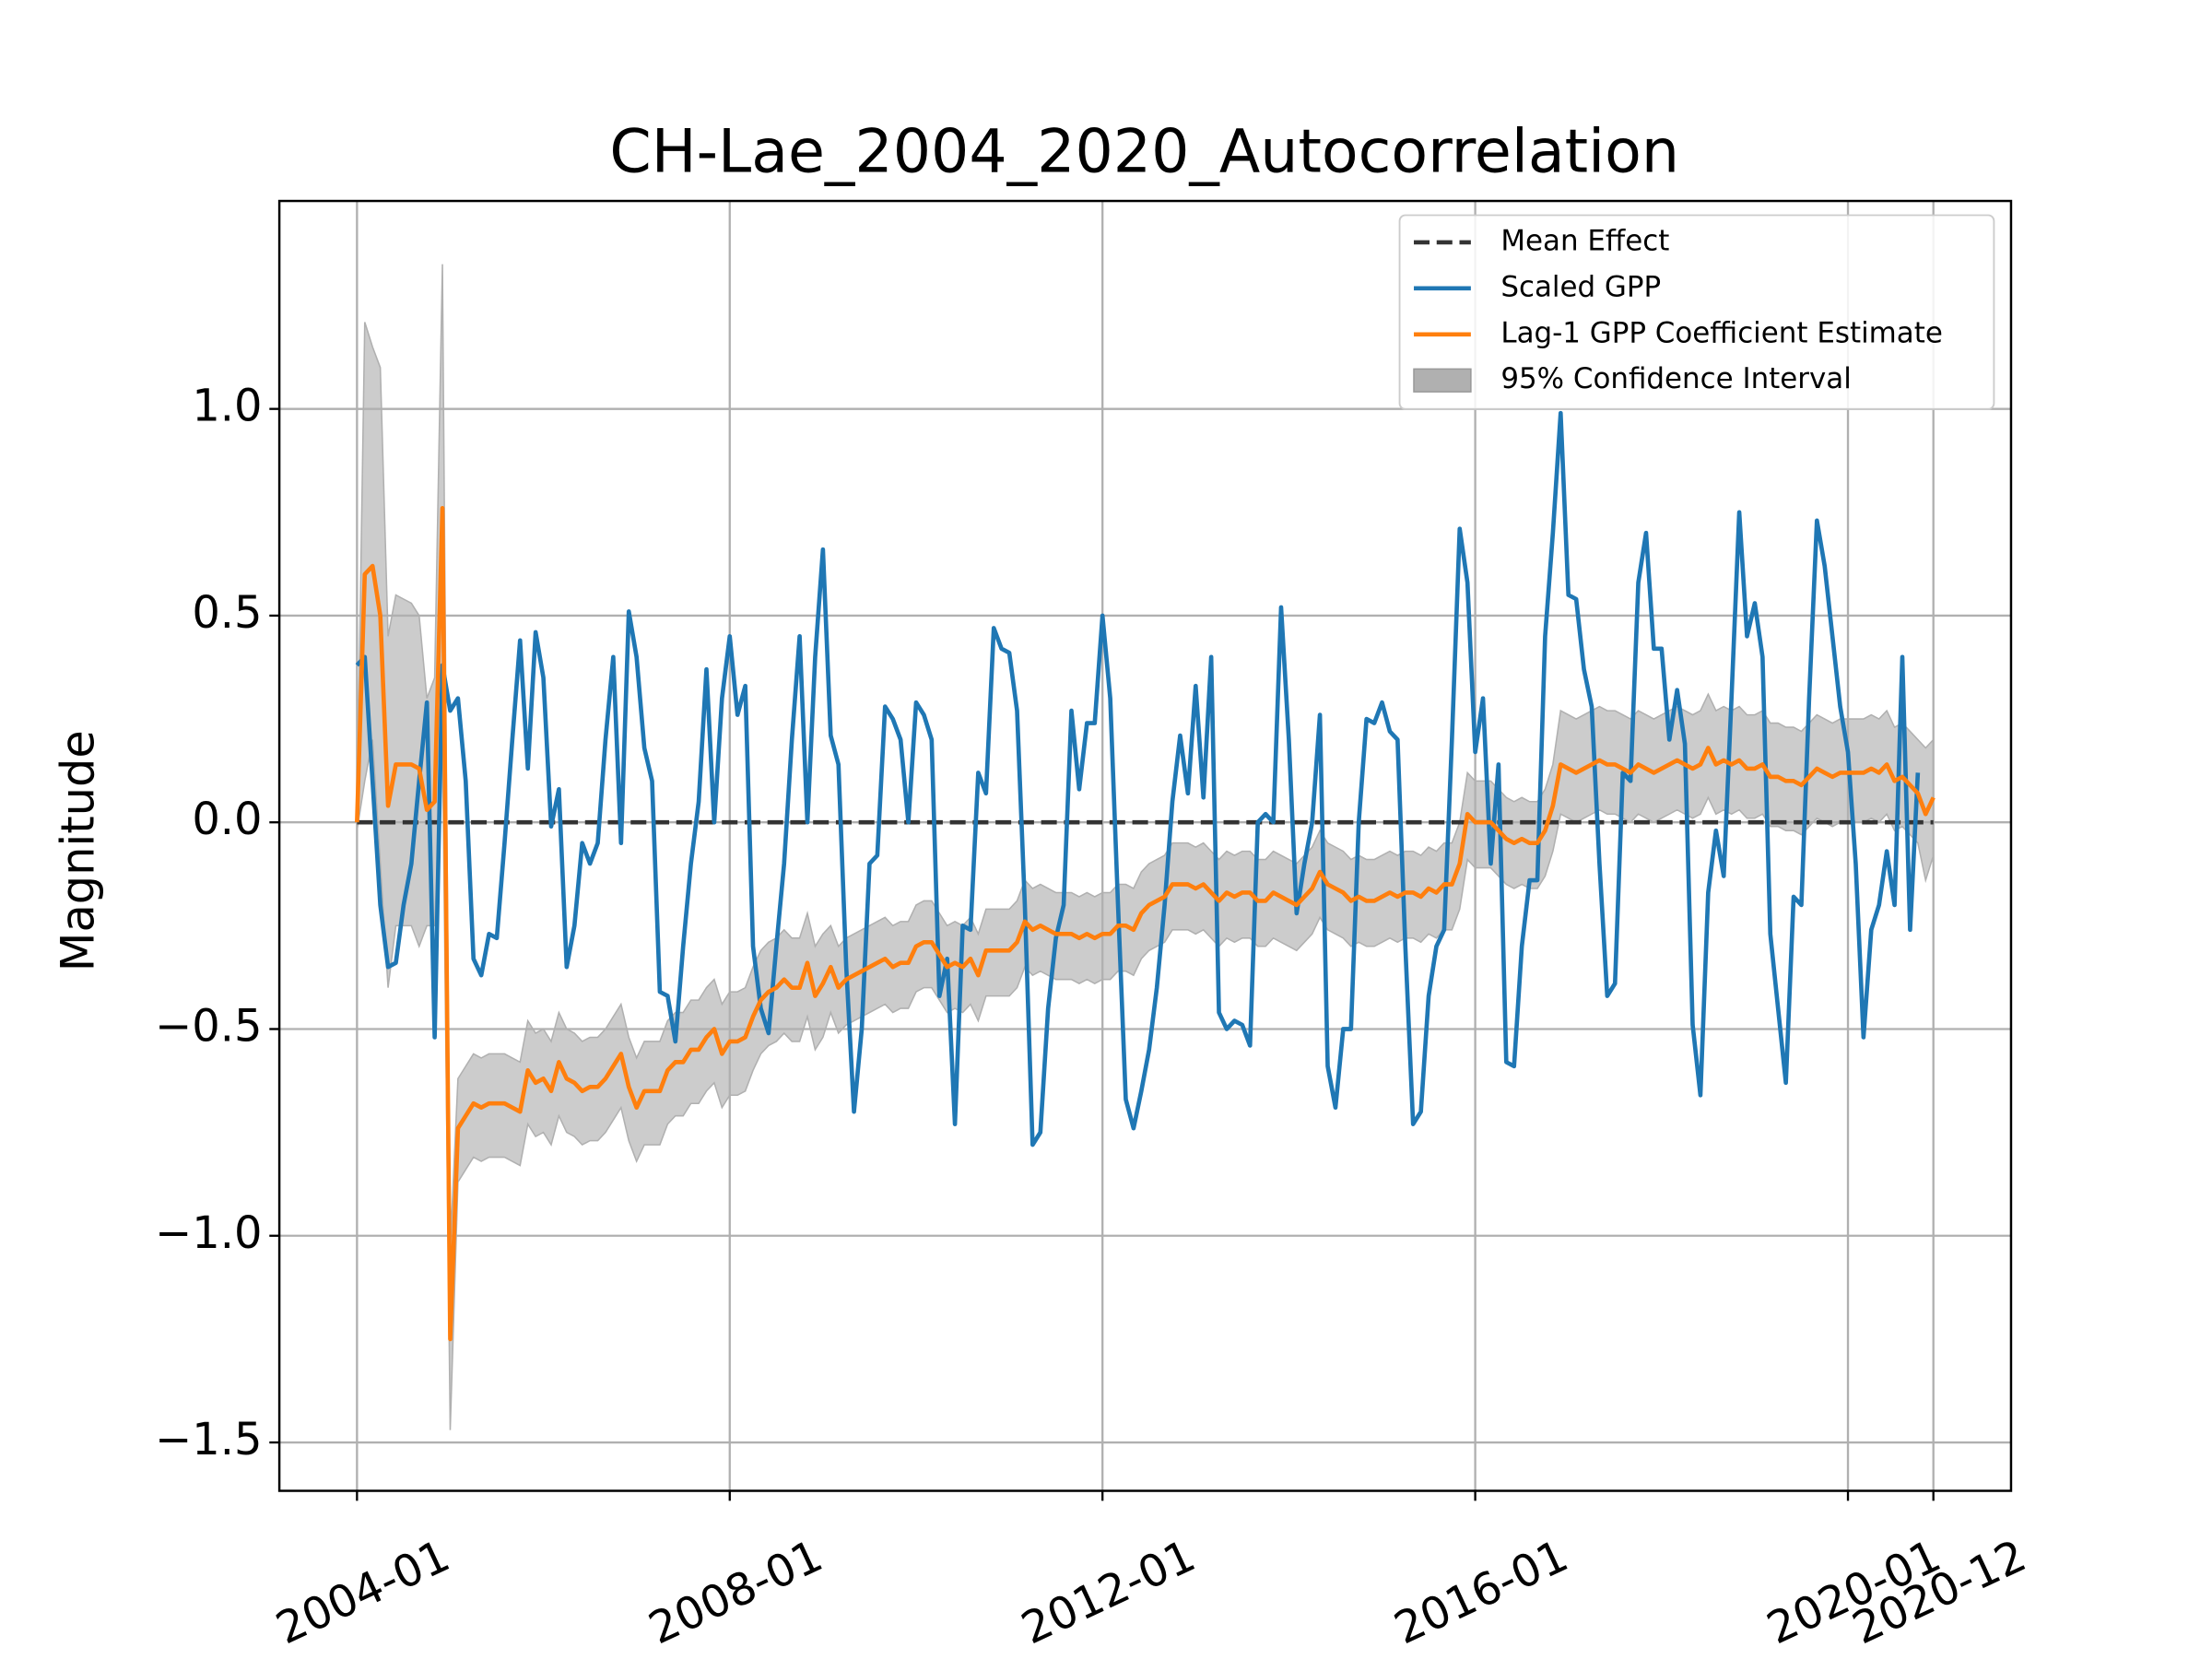 The width and height of the screenshot is (2212, 1659). Describe the element at coordinates (1144, 152) in the screenshot. I see `chart-title: CH-Lae_2004_2020_Autocorrelation` at that location.